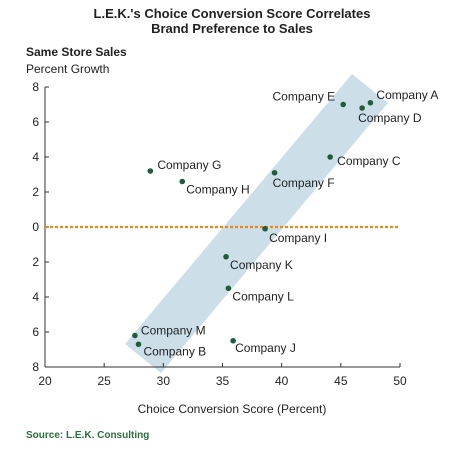 This screenshot has height=450, width=464. I want to click on point-company-i, so click(265, 228).